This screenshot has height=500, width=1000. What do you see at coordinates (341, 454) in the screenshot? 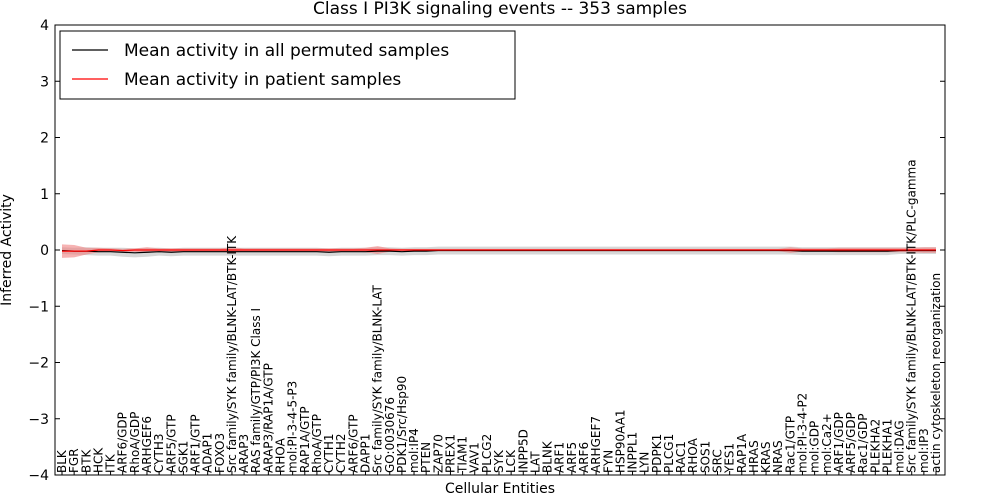
I see `x-tick-label: CYTH2` at bounding box center [341, 454].